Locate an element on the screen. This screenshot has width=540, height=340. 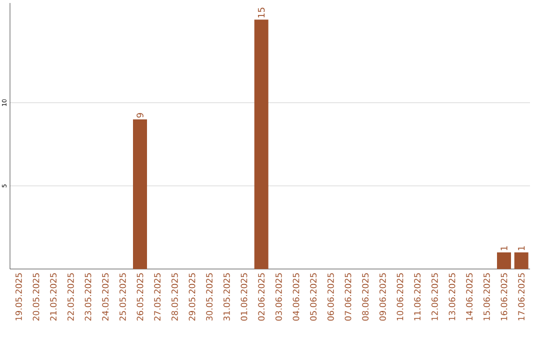
x-tick-label: 01.06.2025 is located at coordinates (244, 297).